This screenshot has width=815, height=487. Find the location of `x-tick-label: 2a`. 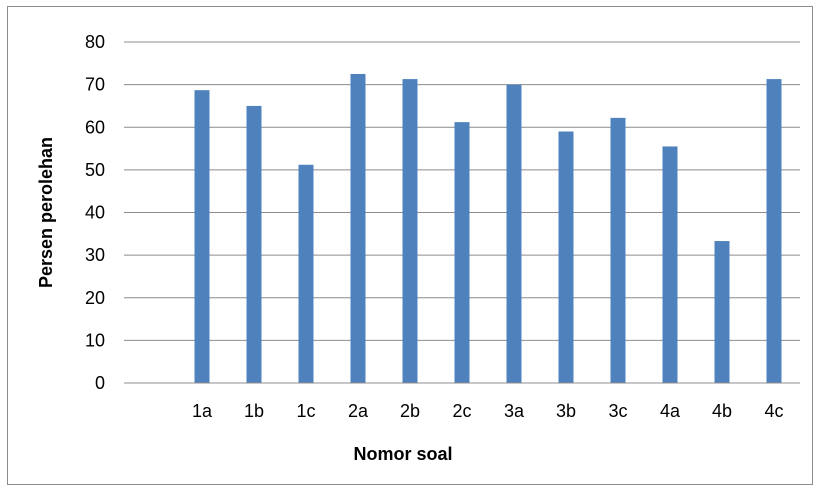

x-tick-label: 2a is located at coordinates (358, 411).